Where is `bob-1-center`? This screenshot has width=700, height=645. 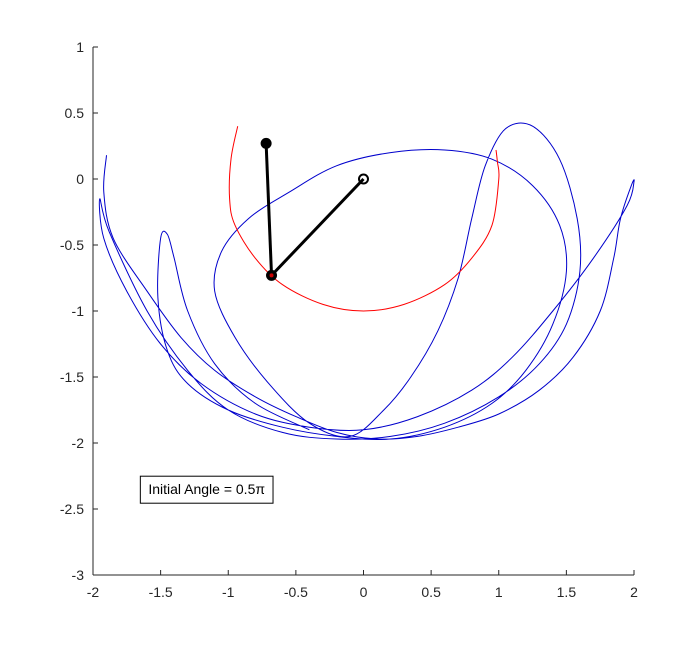 bob-1-center is located at coordinates (271, 275).